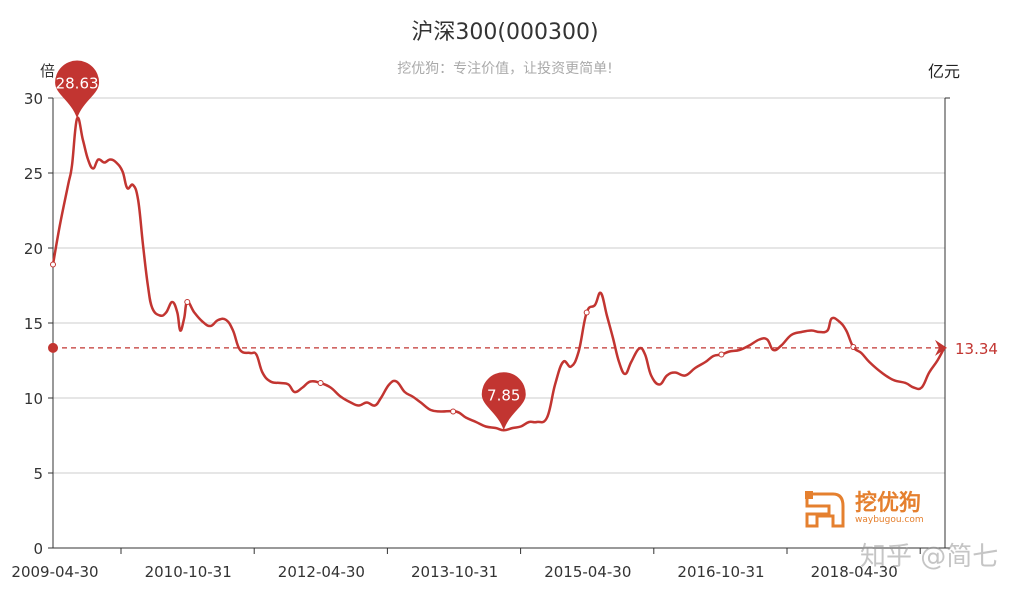 The height and width of the screenshot is (598, 1010). I want to click on x-tick-label: 2018-04-30, so click(854, 572).